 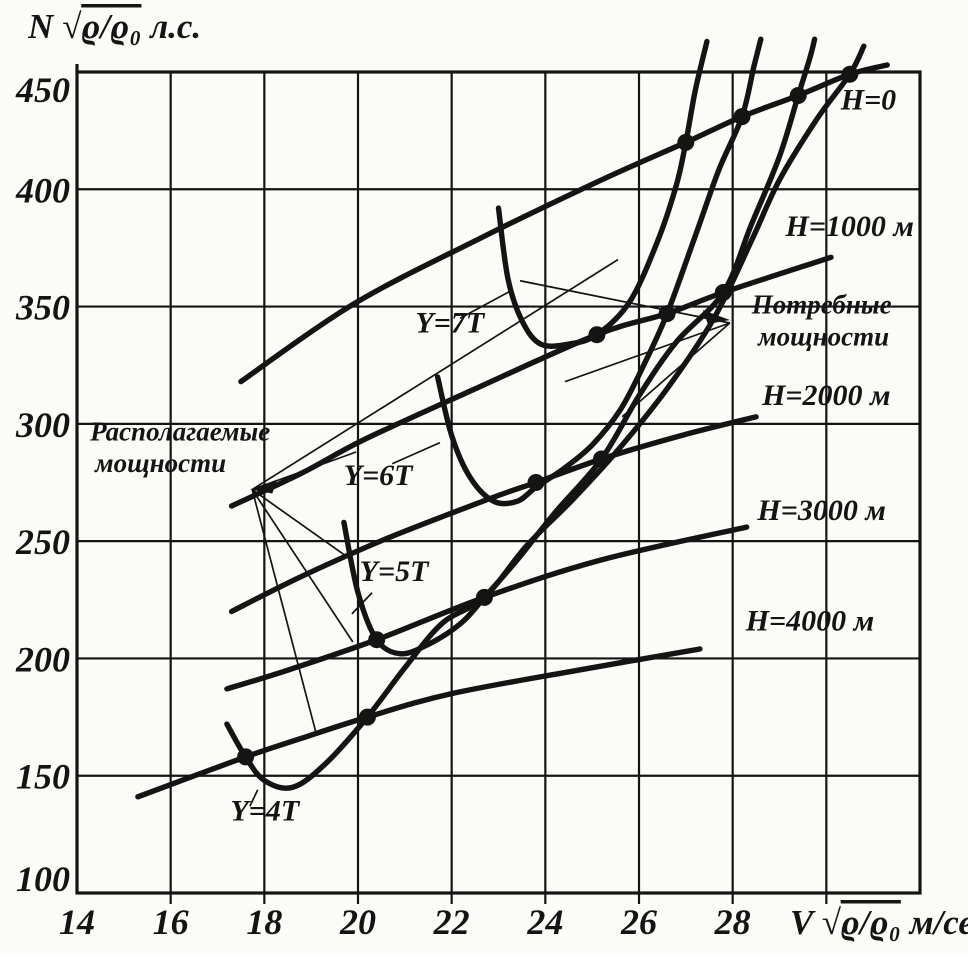 I want to click on label-h3000: H=3000 м, so click(x=820, y=510).